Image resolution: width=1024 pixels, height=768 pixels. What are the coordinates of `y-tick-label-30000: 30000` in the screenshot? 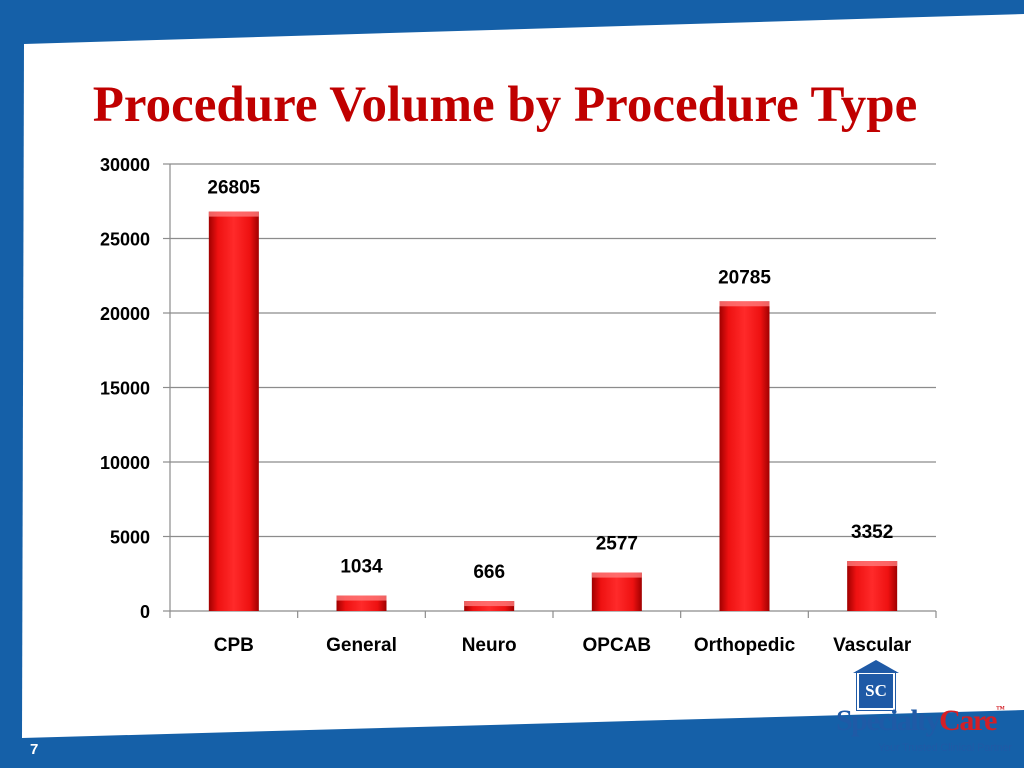 It's located at (125, 165).